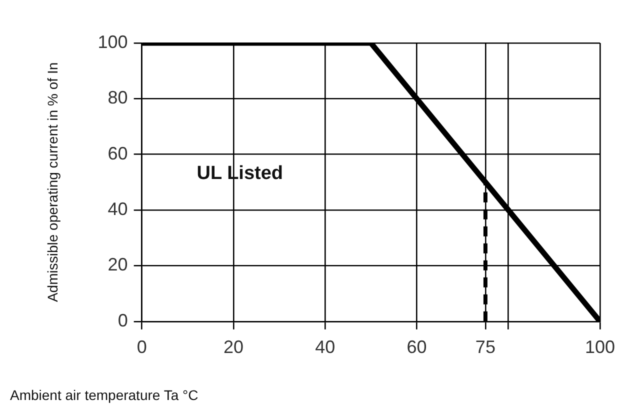 This screenshot has width=623, height=407. Describe the element at coordinates (141, 347) in the screenshot. I see `x-tick-label: 0` at that location.